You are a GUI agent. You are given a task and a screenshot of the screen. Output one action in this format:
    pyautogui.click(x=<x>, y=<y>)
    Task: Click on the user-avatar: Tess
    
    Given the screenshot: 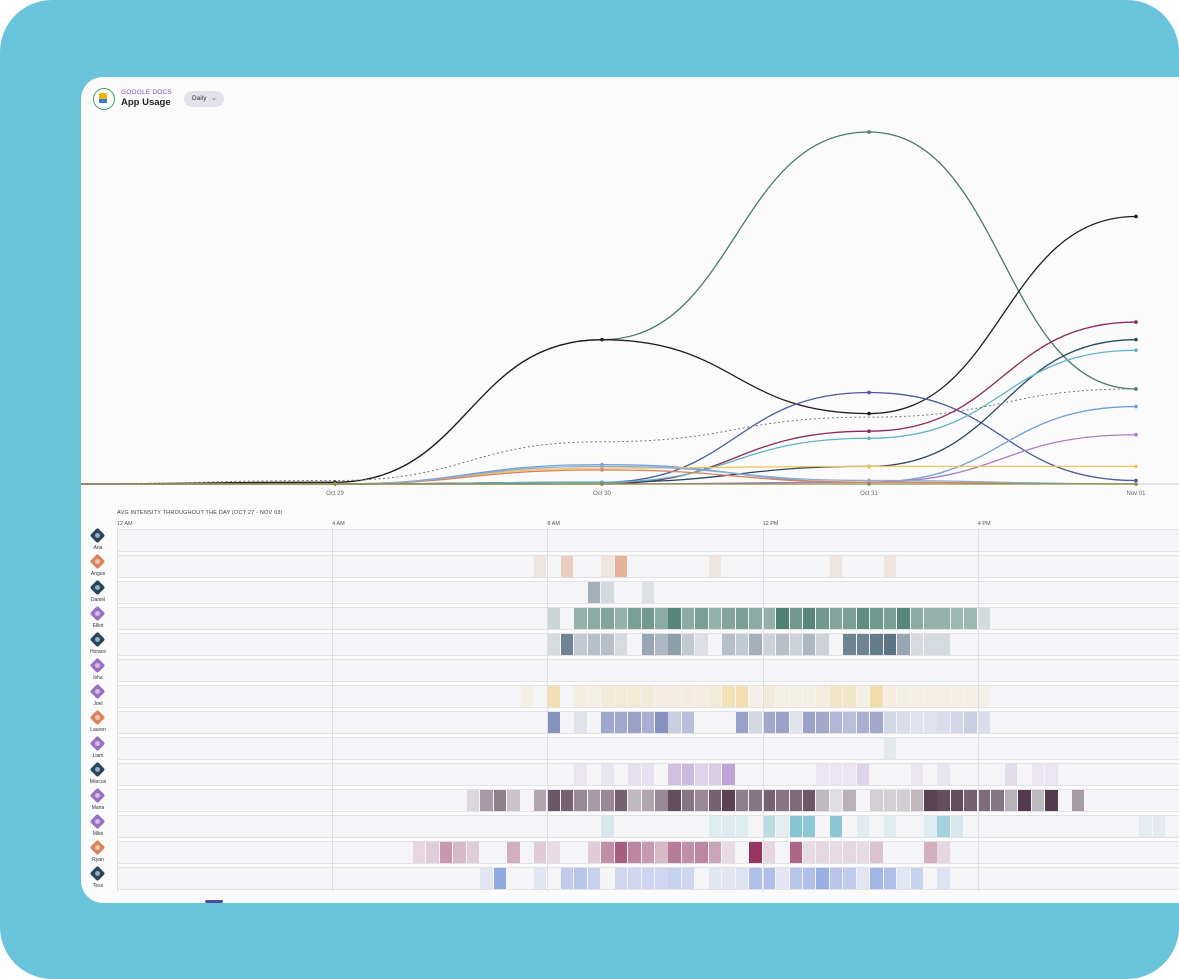 What is the action you would take?
    pyautogui.click(x=98, y=877)
    